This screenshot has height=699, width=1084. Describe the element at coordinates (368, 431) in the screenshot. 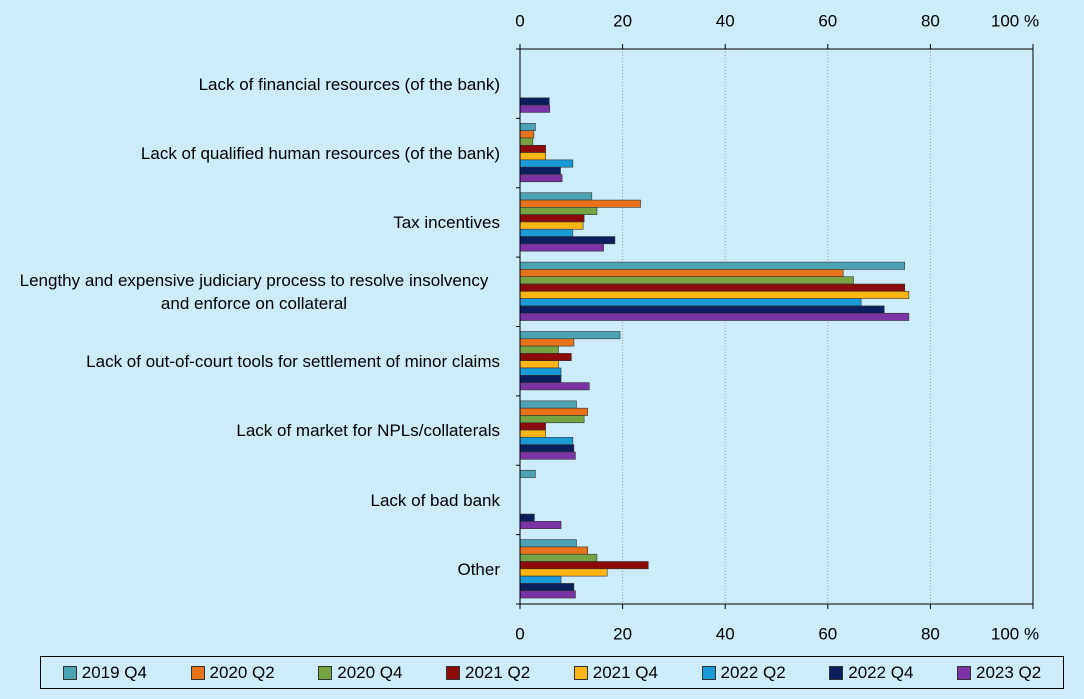

I see `category-label: Lack of market for NPLs/collaterals` at that location.